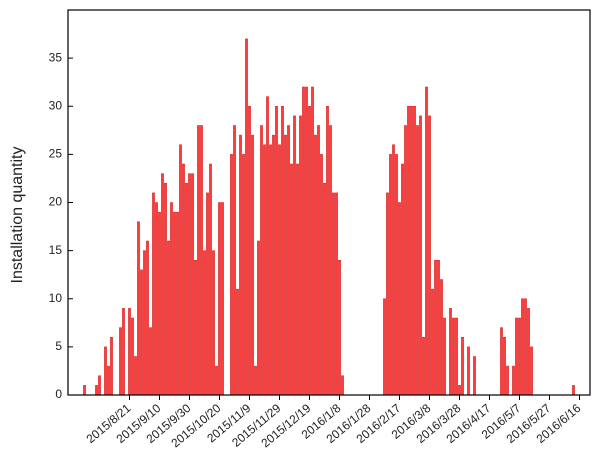 The width and height of the screenshot is (593, 471). I want to click on y-tick-label: 5, so click(58, 346).